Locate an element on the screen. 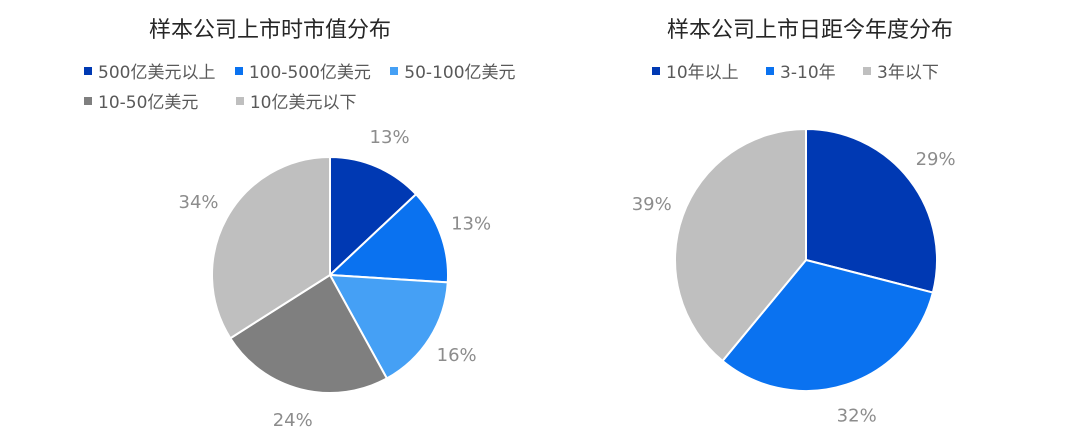 Image resolution: width=1080 pixels, height=427 pixels. legend-item: 50-100亿美元 is located at coordinates (453, 73).